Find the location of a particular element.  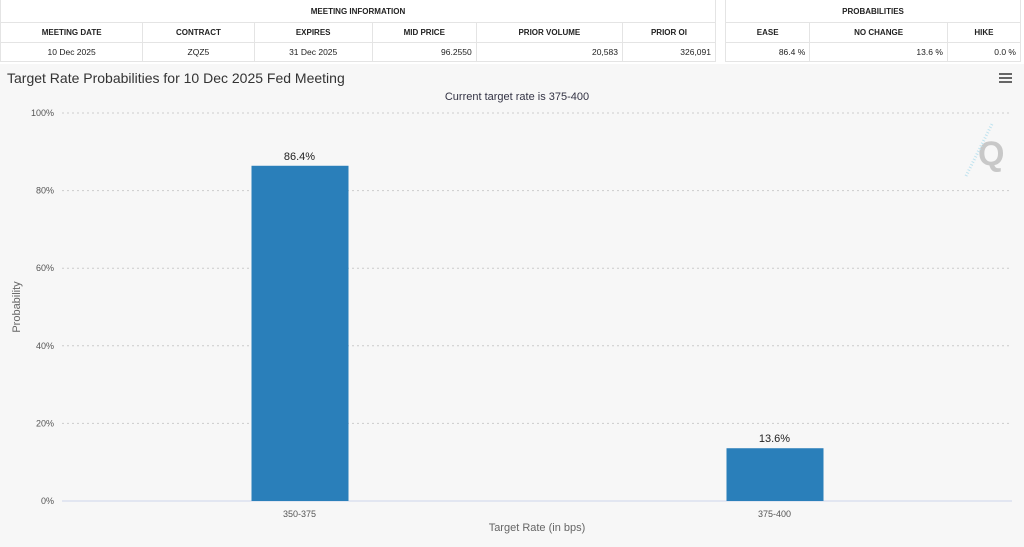

cell: 31 Dec 2025 is located at coordinates (313, 52).